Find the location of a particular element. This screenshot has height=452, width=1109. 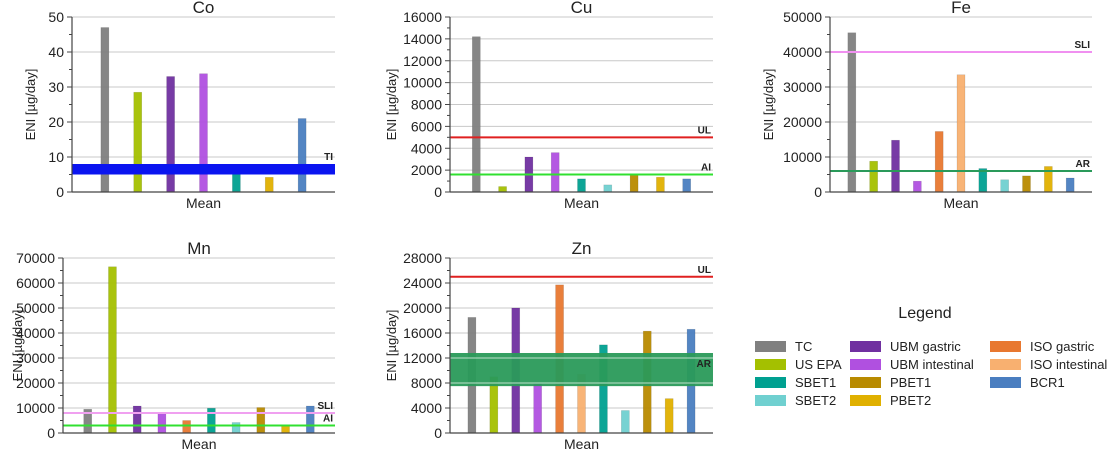

chart-title: Fe is located at coordinates (961, 8).